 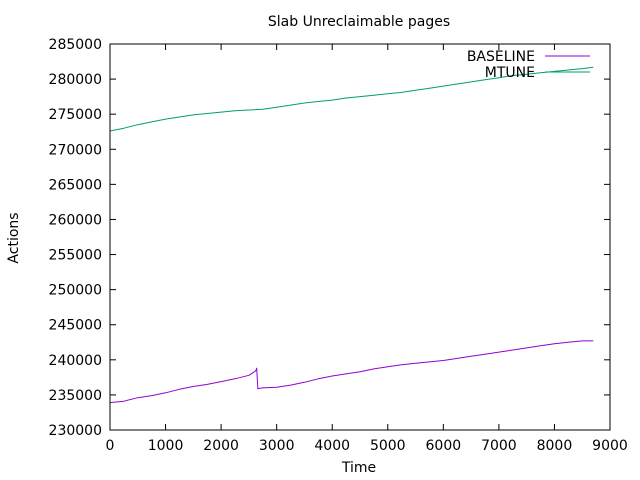 I want to click on y-tick-label: 275000, so click(x=75, y=115).